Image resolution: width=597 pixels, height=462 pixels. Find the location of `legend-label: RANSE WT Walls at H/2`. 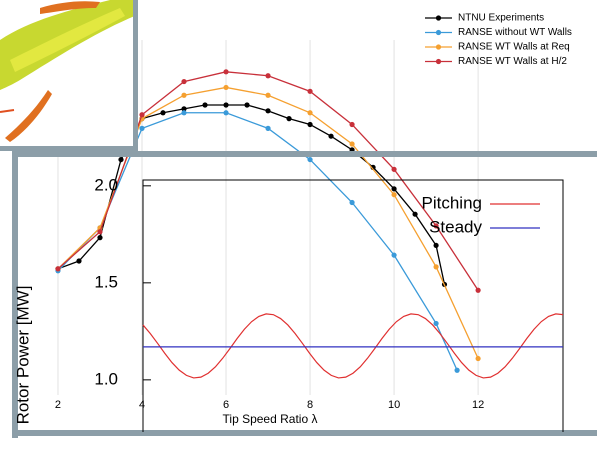

legend-label: RANSE WT Walls at H/2 is located at coordinates (512, 61).